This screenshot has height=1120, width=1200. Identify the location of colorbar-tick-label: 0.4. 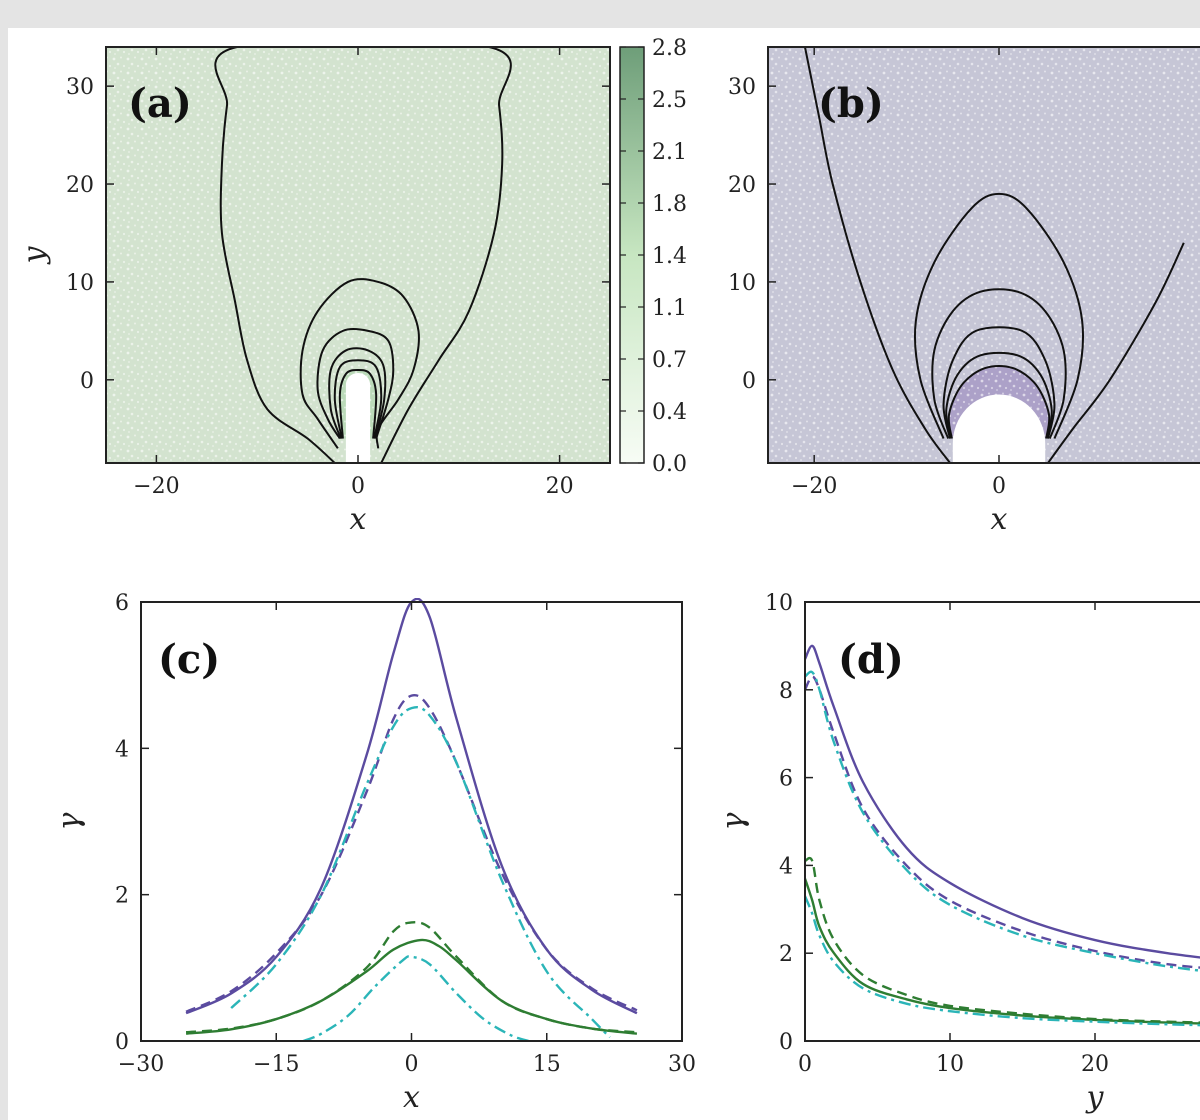
(669, 412).